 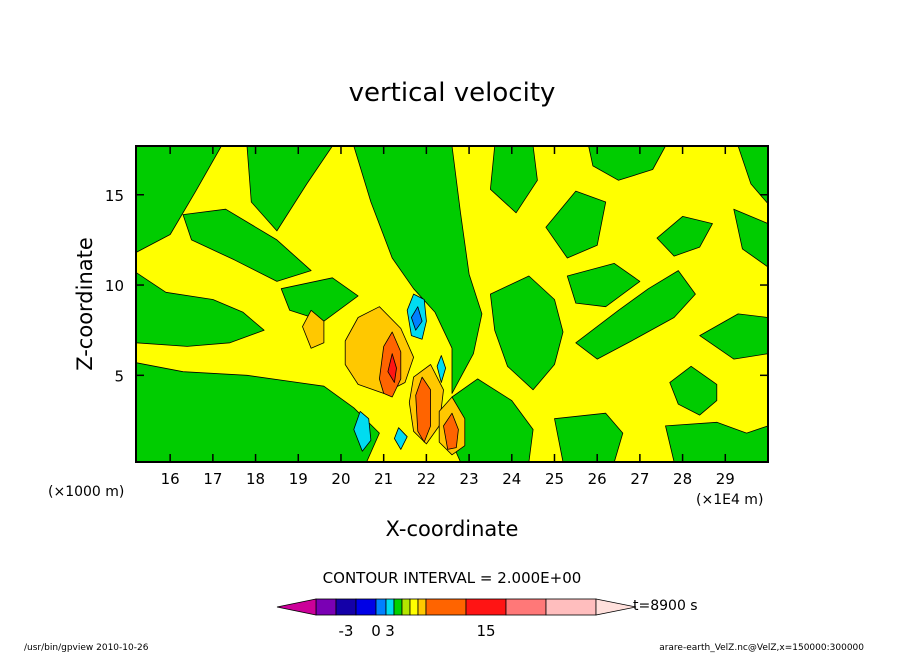 What do you see at coordinates (390, 631) in the screenshot?
I see `colorbar-label: 3` at bounding box center [390, 631].